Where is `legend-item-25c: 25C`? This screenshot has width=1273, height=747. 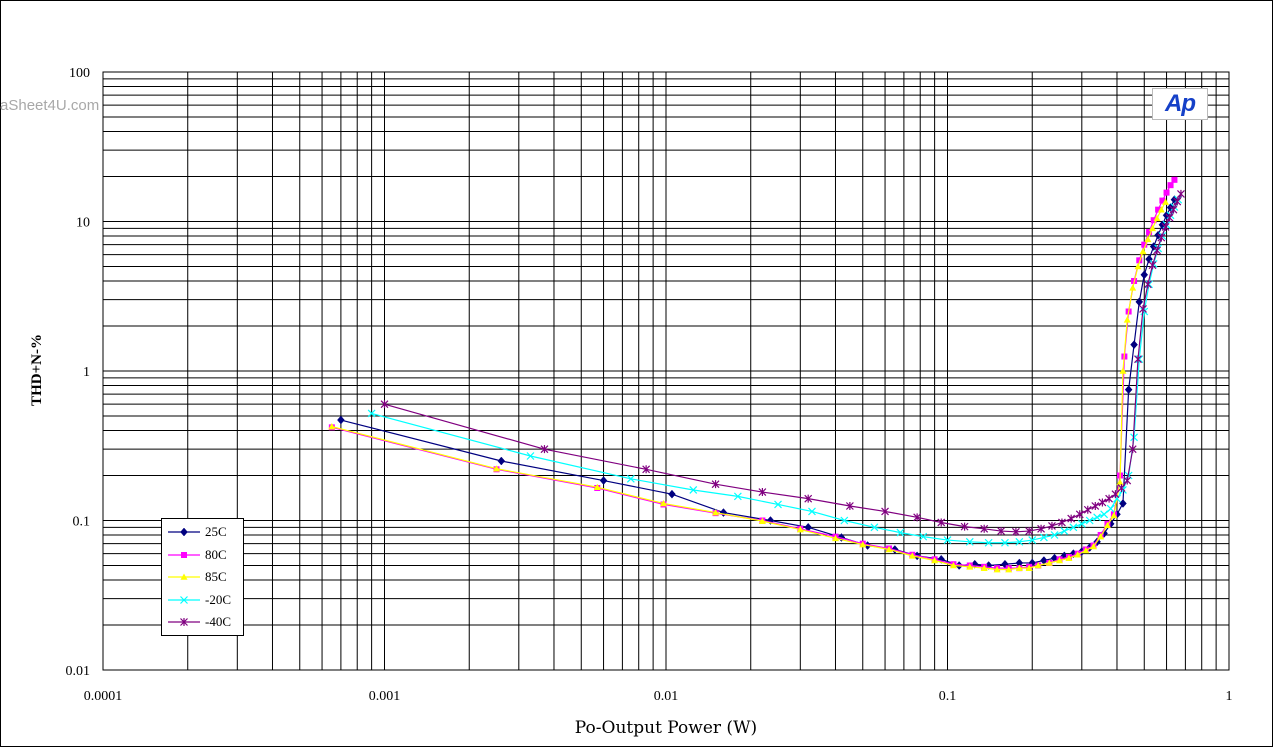 legend-item-25c: 25C is located at coordinates (203, 532).